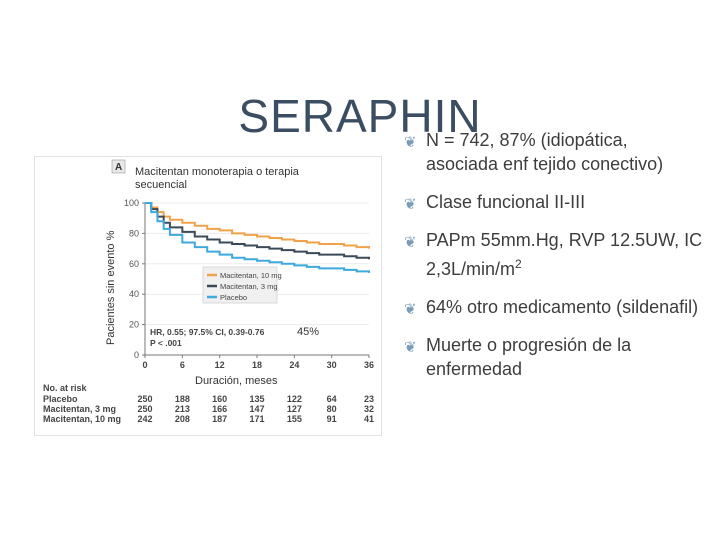 The image size is (720, 540). I want to click on risk-cell: 160, so click(219, 399).